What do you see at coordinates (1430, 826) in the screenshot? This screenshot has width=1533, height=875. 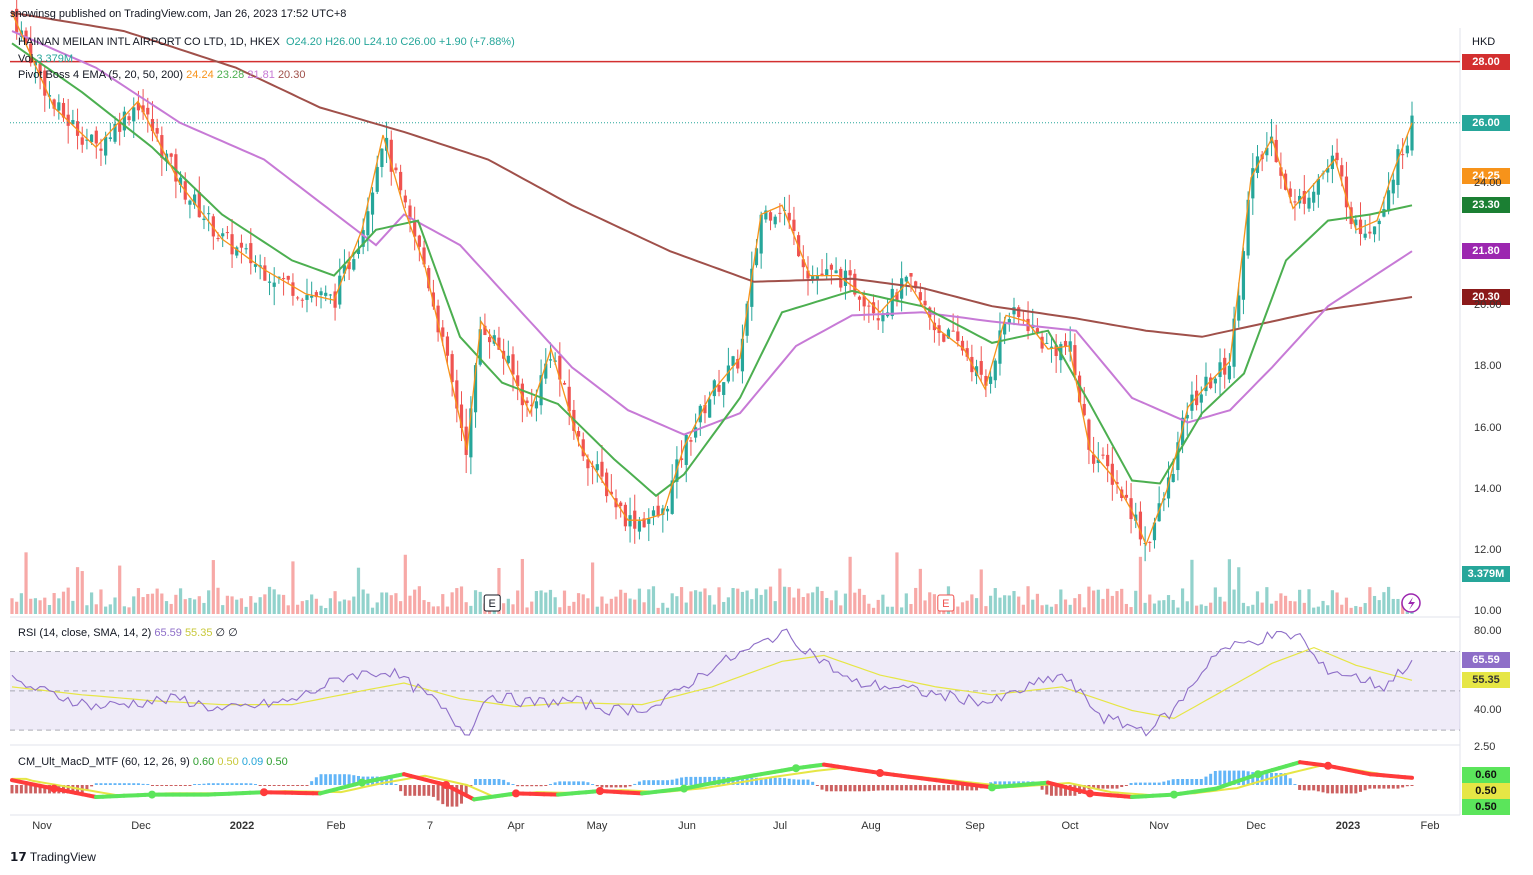 I see `time-axis-tick: Feb` at bounding box center [1430, 826].